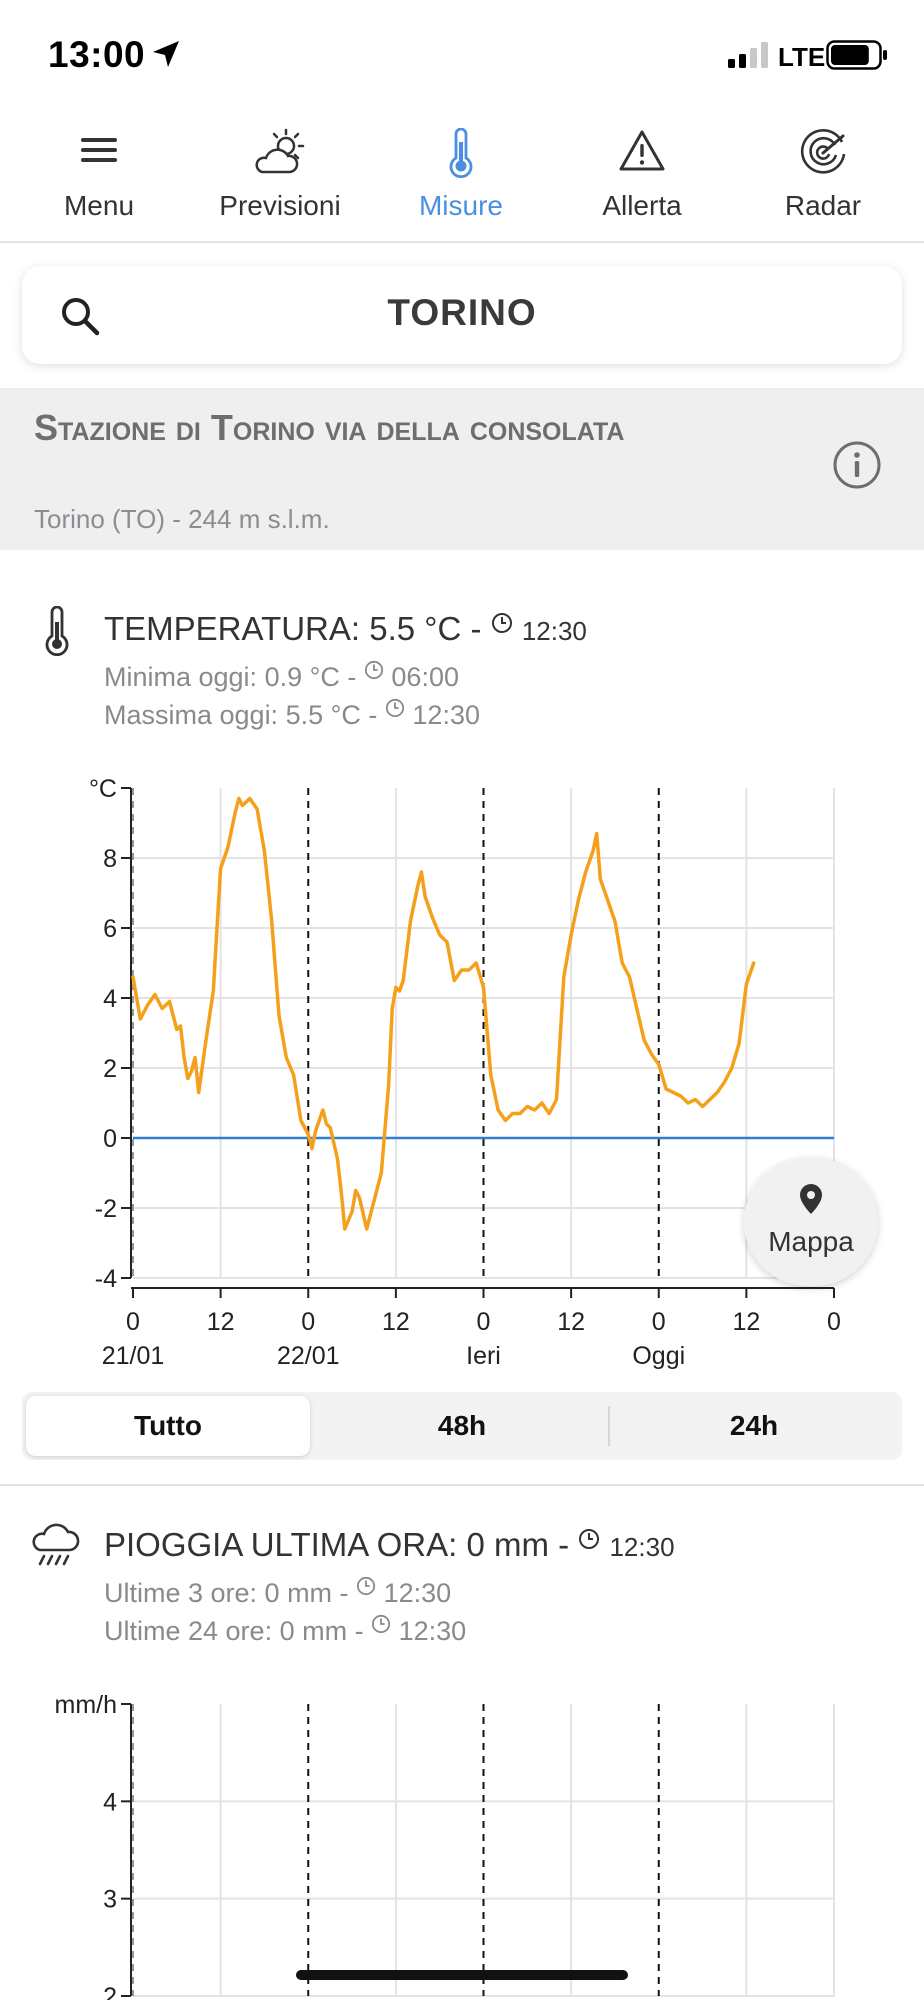 This screenshot has height=2000, width=924. What do you see at coordinates (811, 1241) in the screenshot?
I see `map-button-label: Mappa` at bounding box center [811, 1241].